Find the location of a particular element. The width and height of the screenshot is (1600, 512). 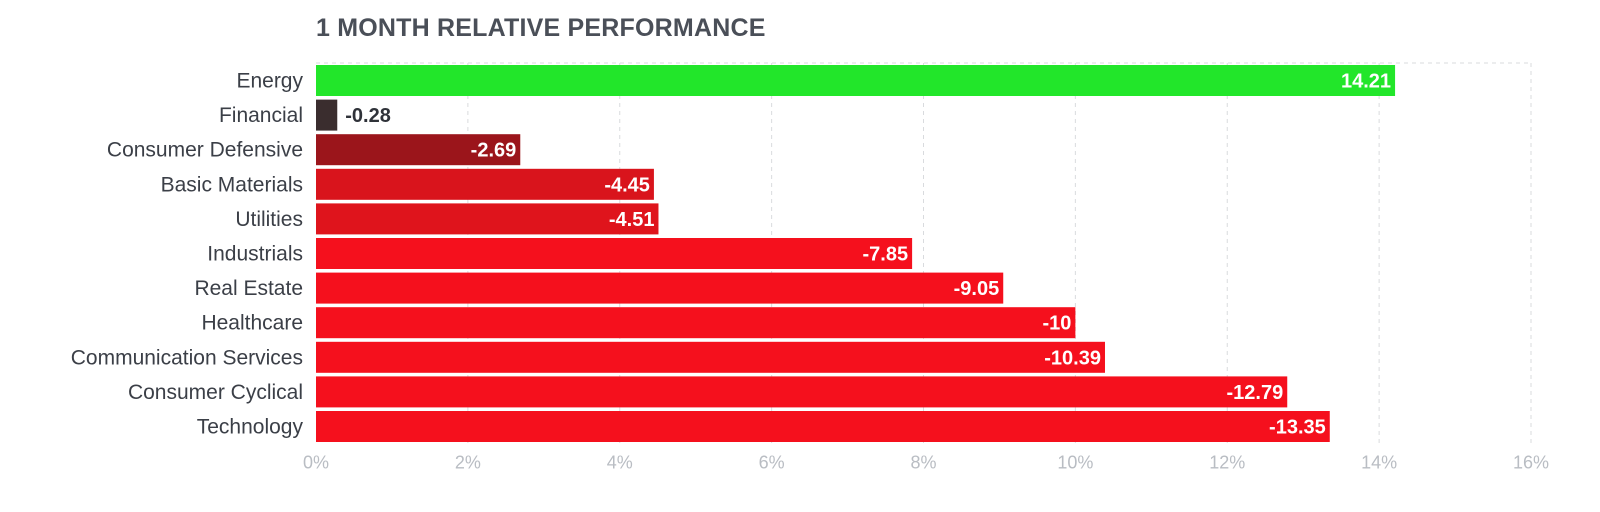

x-tick-label: 0% is located at coordinates (316, 463).